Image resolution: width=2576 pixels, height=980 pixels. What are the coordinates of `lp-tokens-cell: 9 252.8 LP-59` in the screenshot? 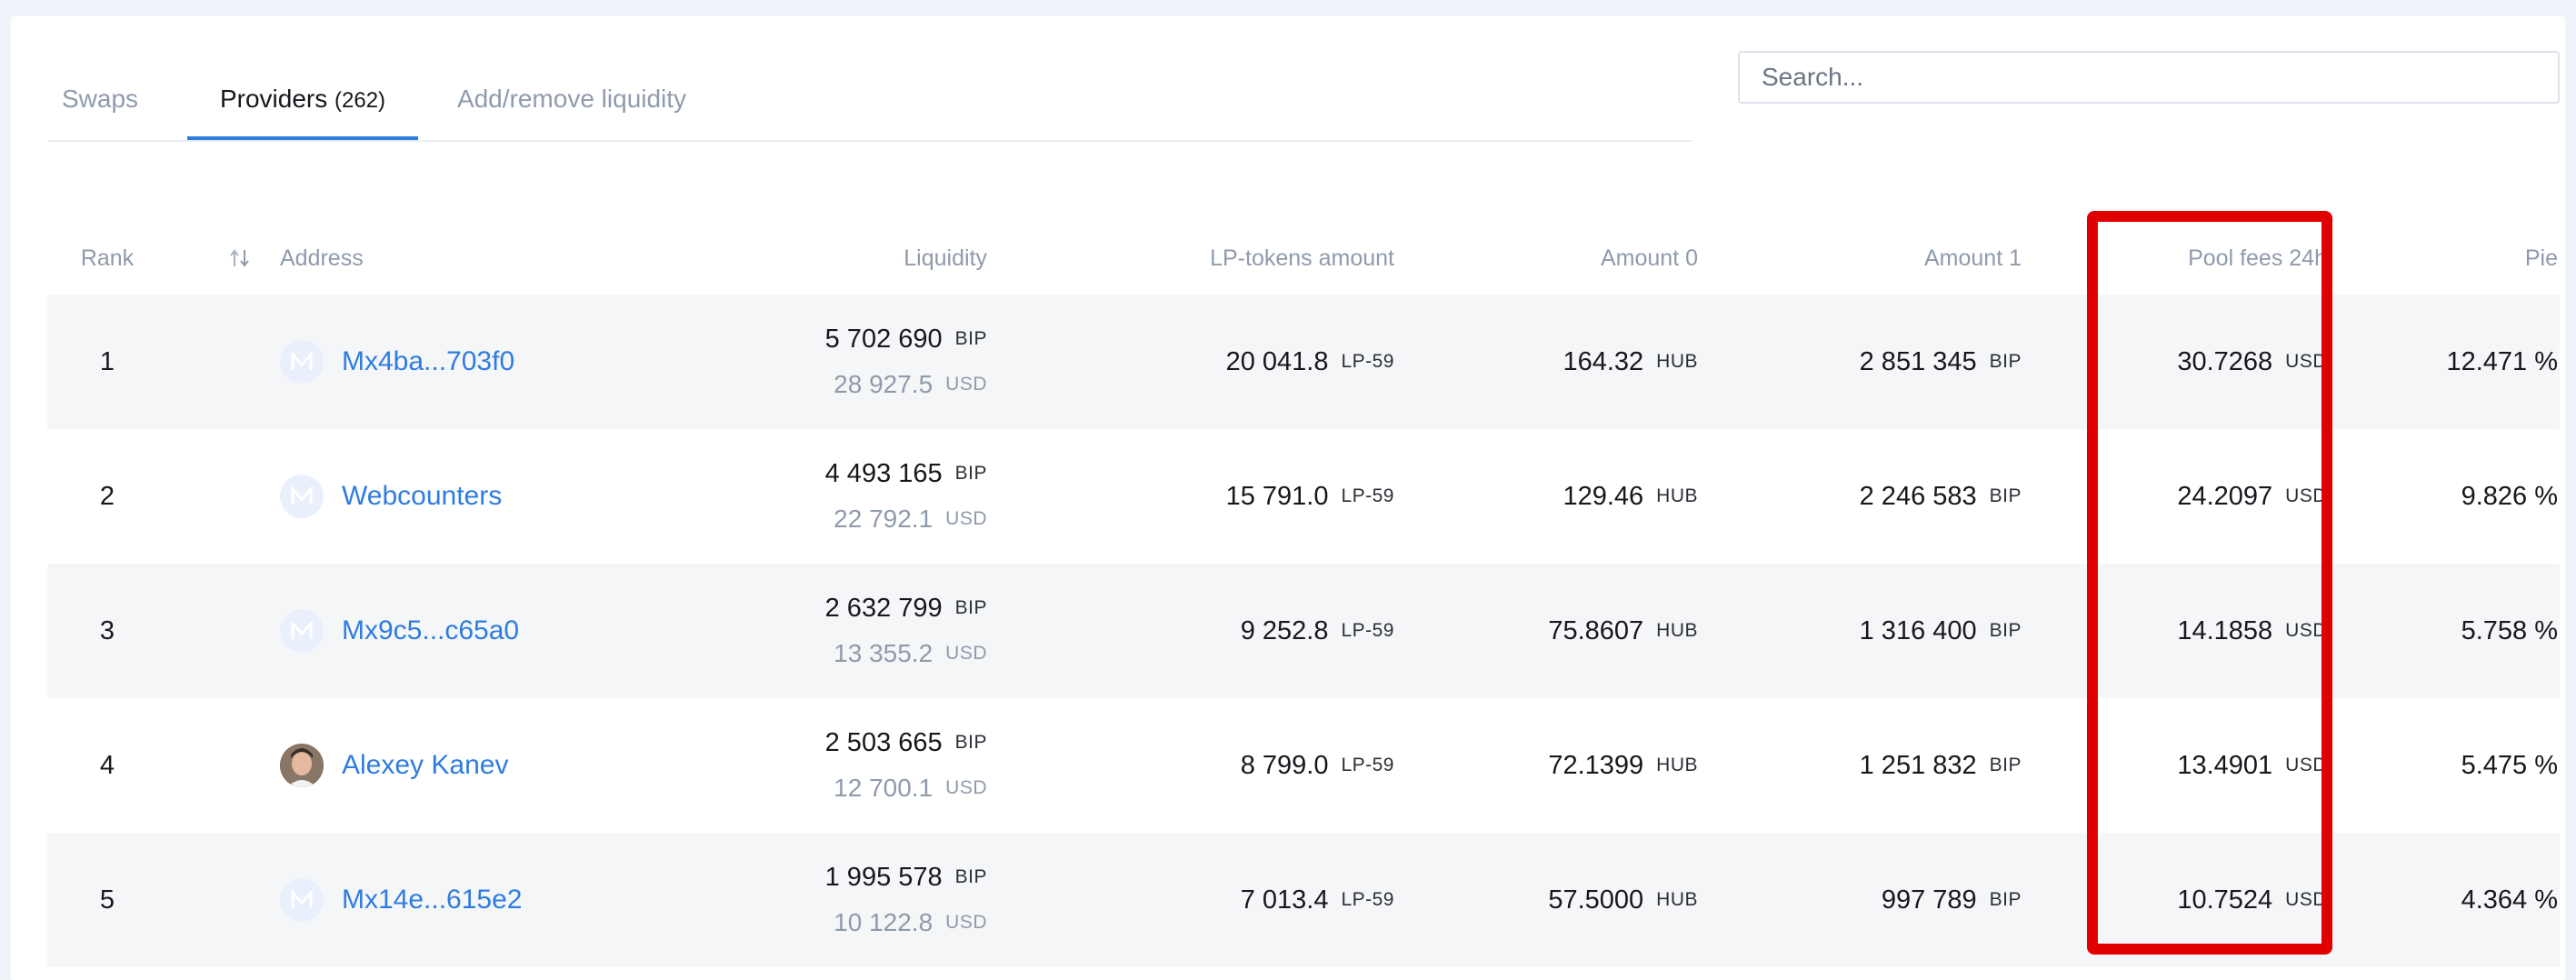 It's located at (1211, 631).